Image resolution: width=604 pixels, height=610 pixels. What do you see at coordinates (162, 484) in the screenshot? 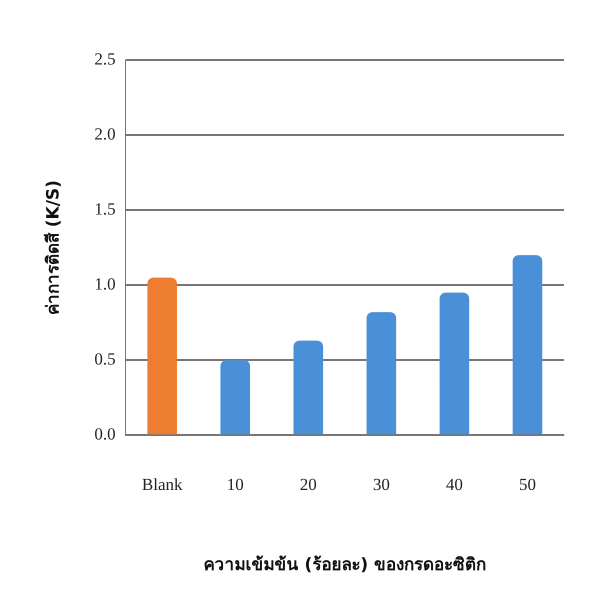
I see `x-tick-label: Blank` at bounding box center [162, 484].